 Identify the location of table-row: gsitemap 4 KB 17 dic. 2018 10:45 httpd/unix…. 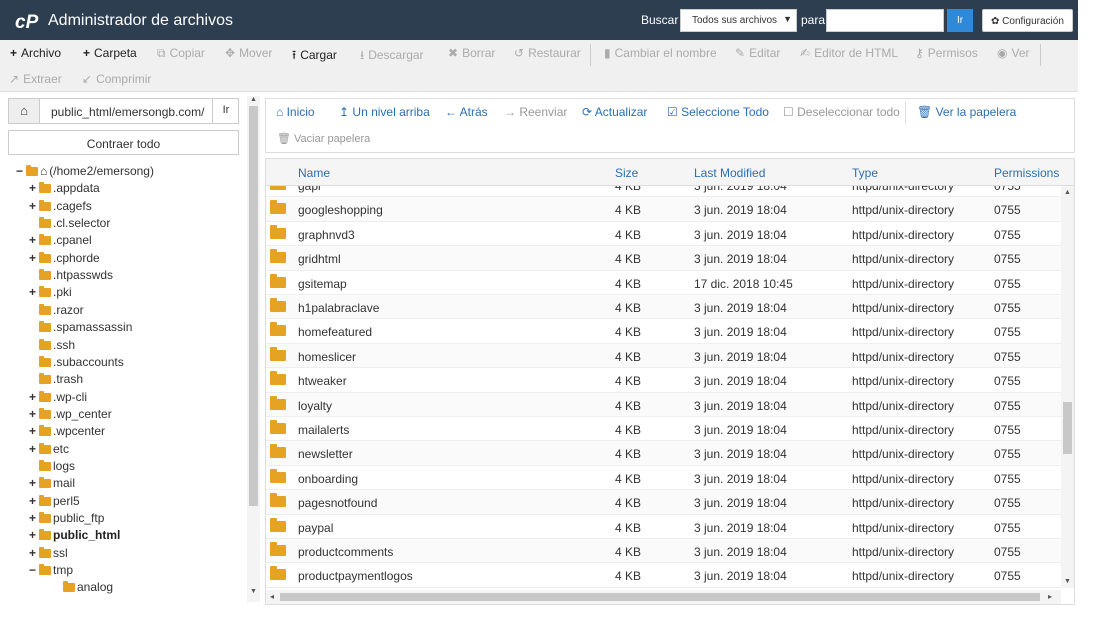
(663, 282).